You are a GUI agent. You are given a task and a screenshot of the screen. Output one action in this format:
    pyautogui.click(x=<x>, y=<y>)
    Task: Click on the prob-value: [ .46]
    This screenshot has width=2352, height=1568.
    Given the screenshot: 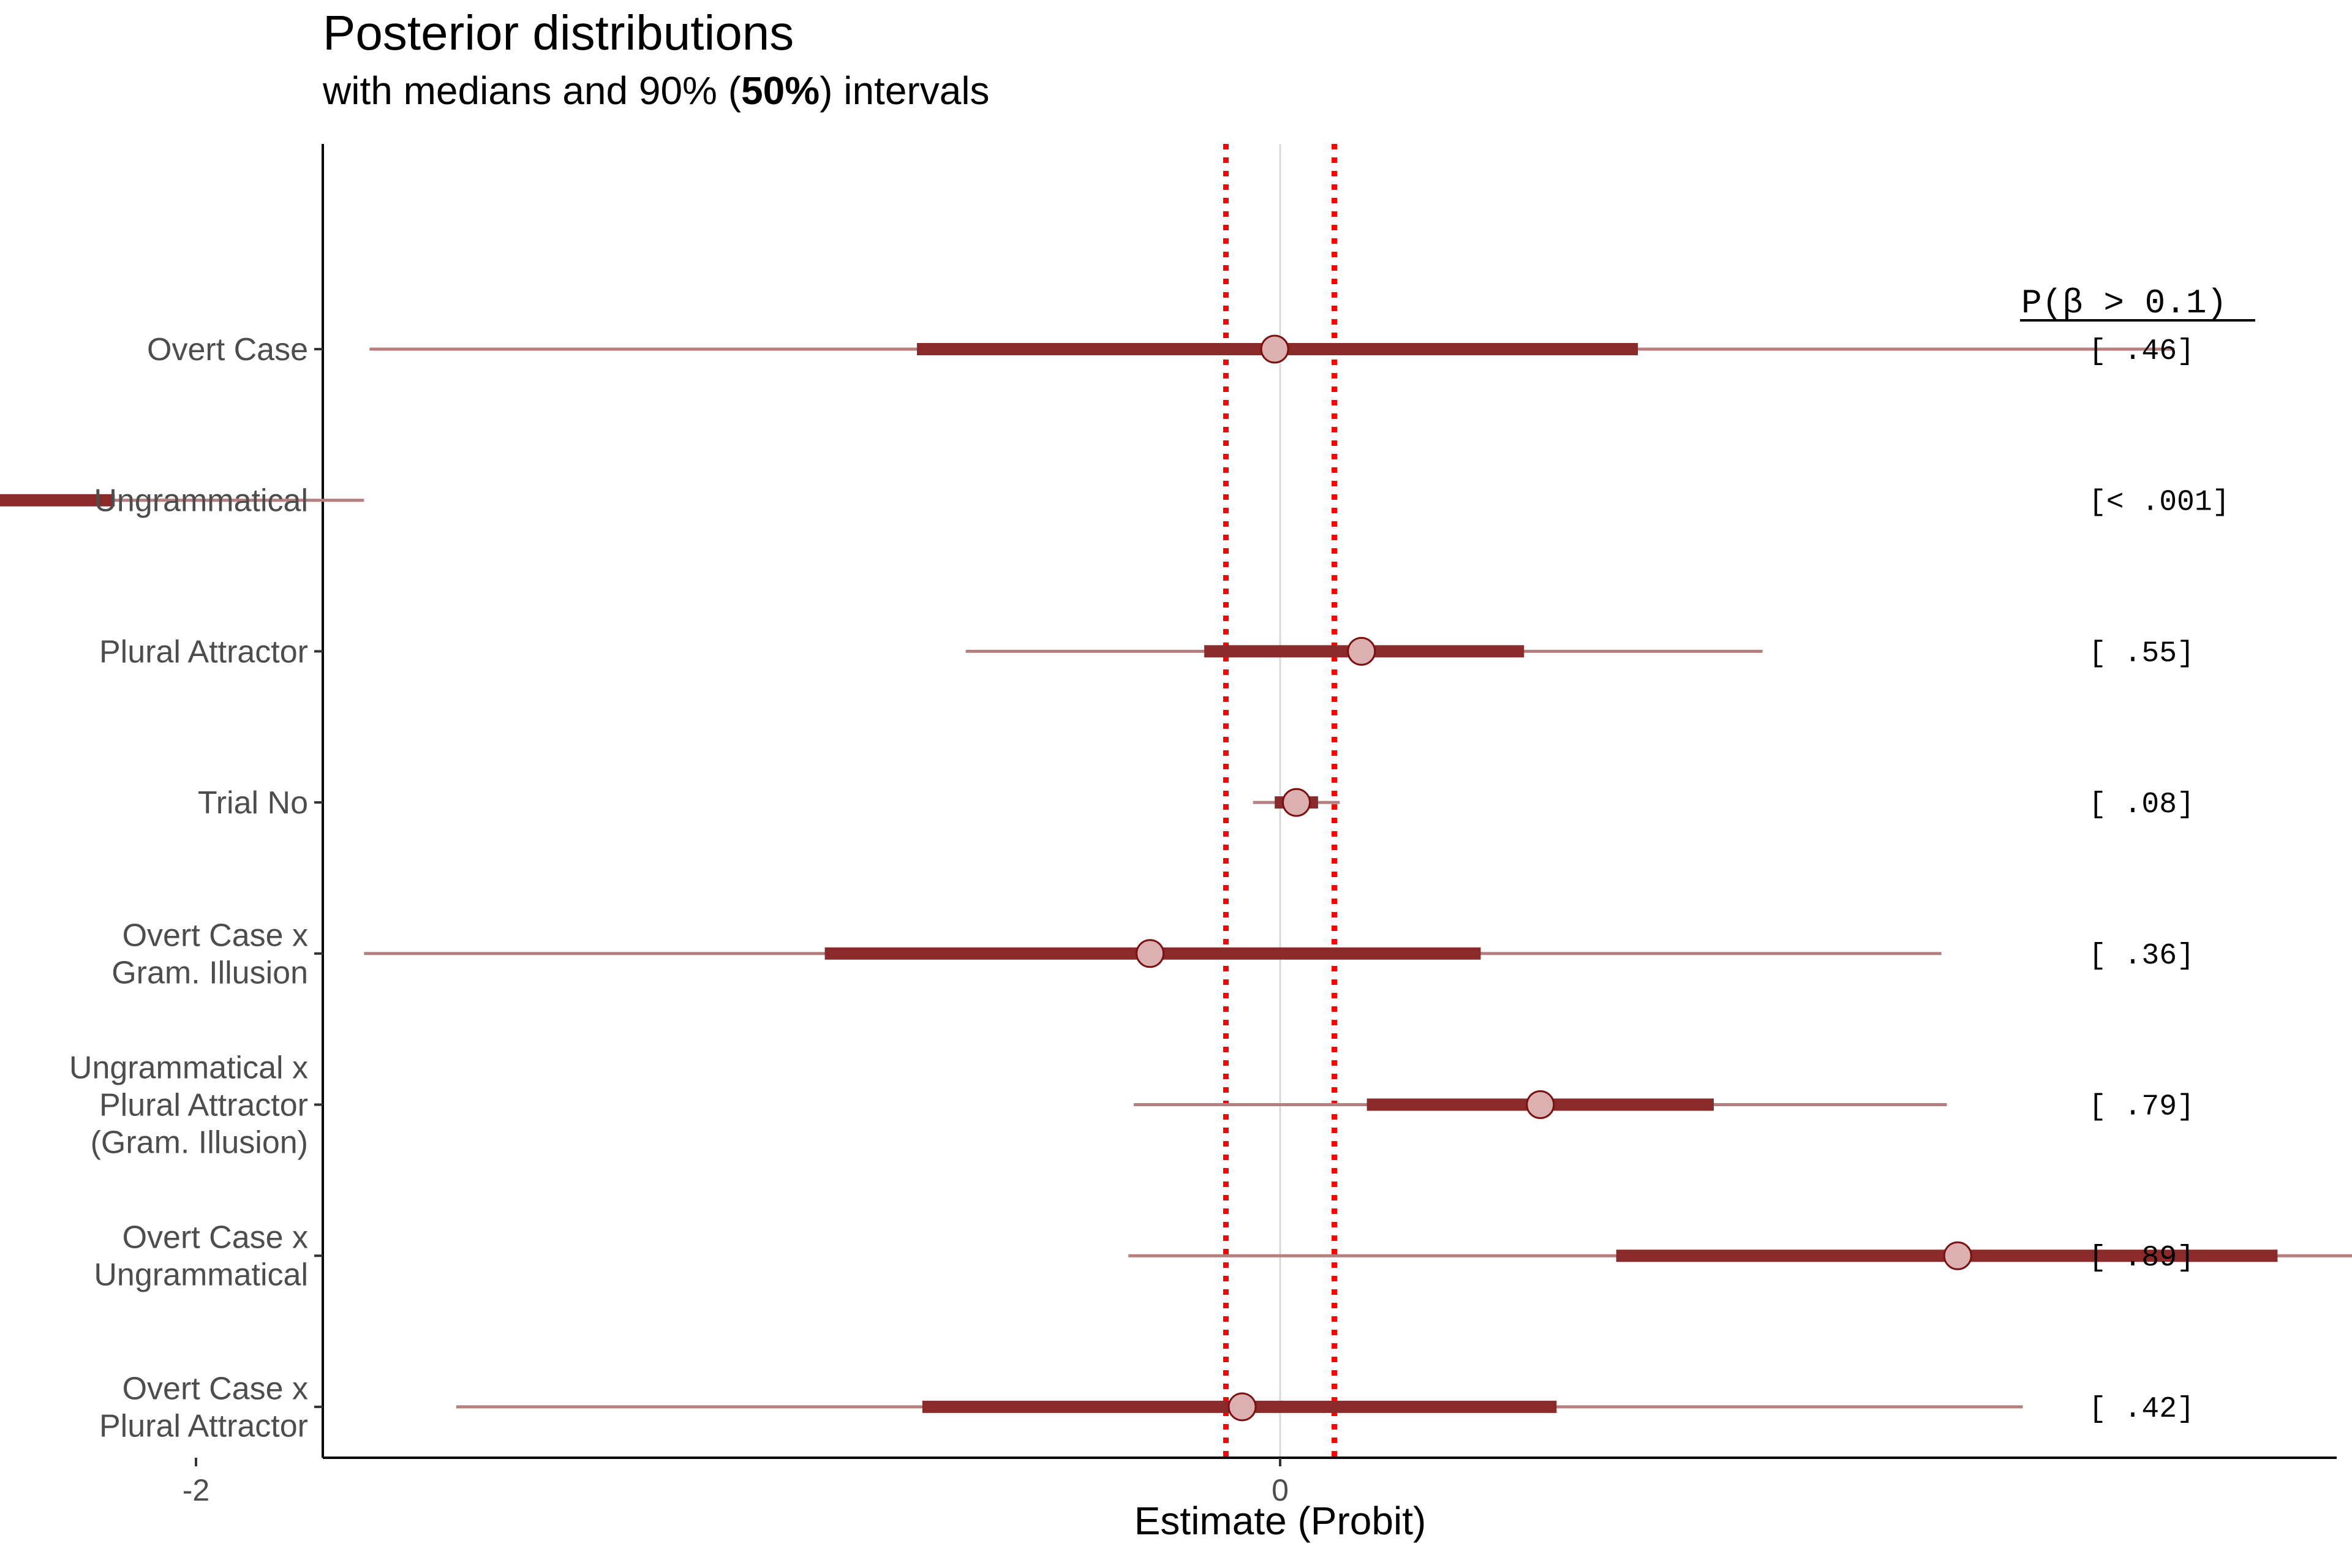 What is the action you would take?
    pyautogui.click(x=2142, y=352)
    